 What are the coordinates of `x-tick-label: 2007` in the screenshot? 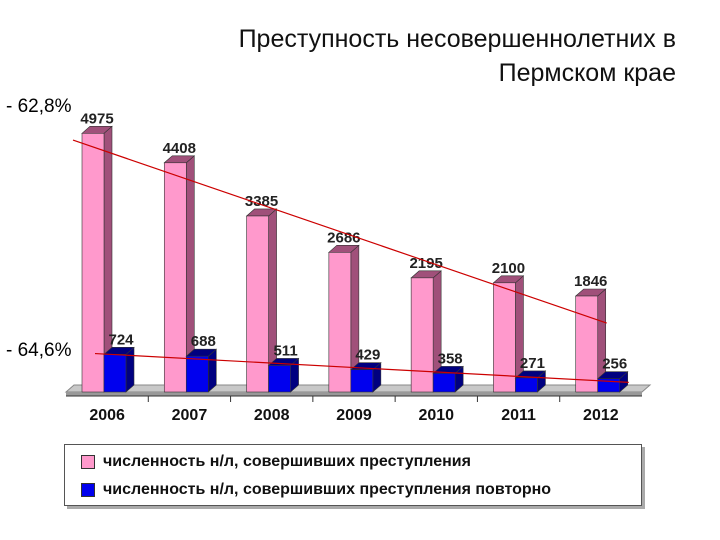 It's located at (190, 415).